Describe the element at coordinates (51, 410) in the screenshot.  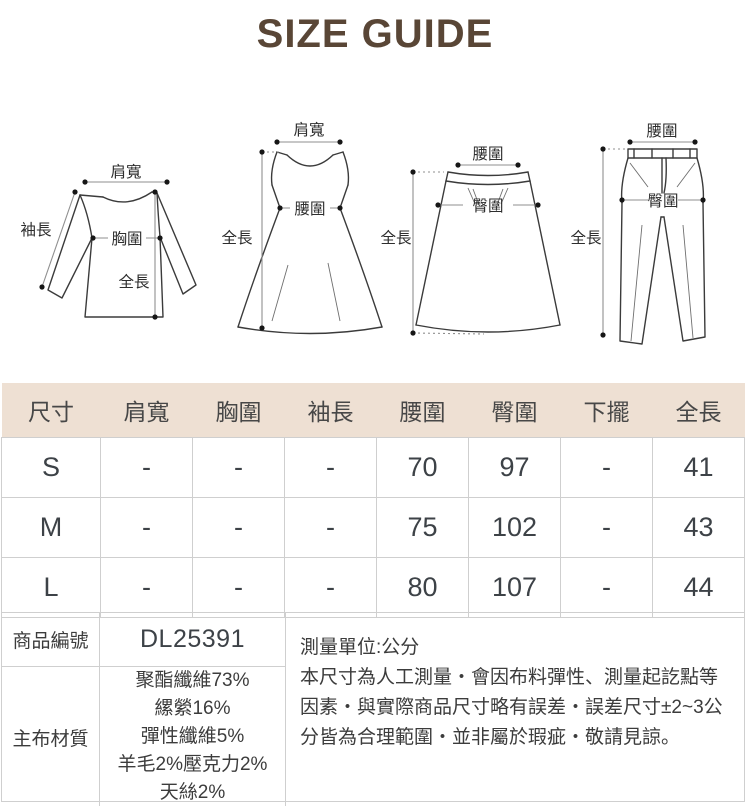
I see `col-header-size: 尺寸` at that location.